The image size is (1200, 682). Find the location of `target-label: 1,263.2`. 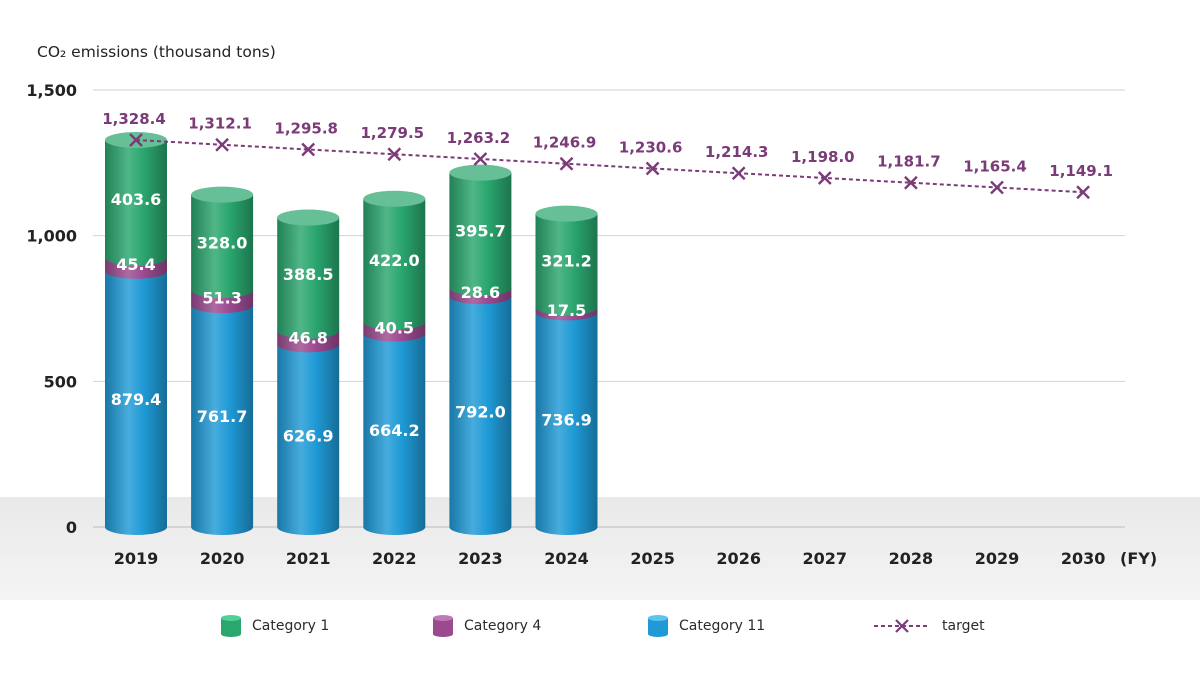

target-label: 1,263.2 is located at coordinates (479, 138).